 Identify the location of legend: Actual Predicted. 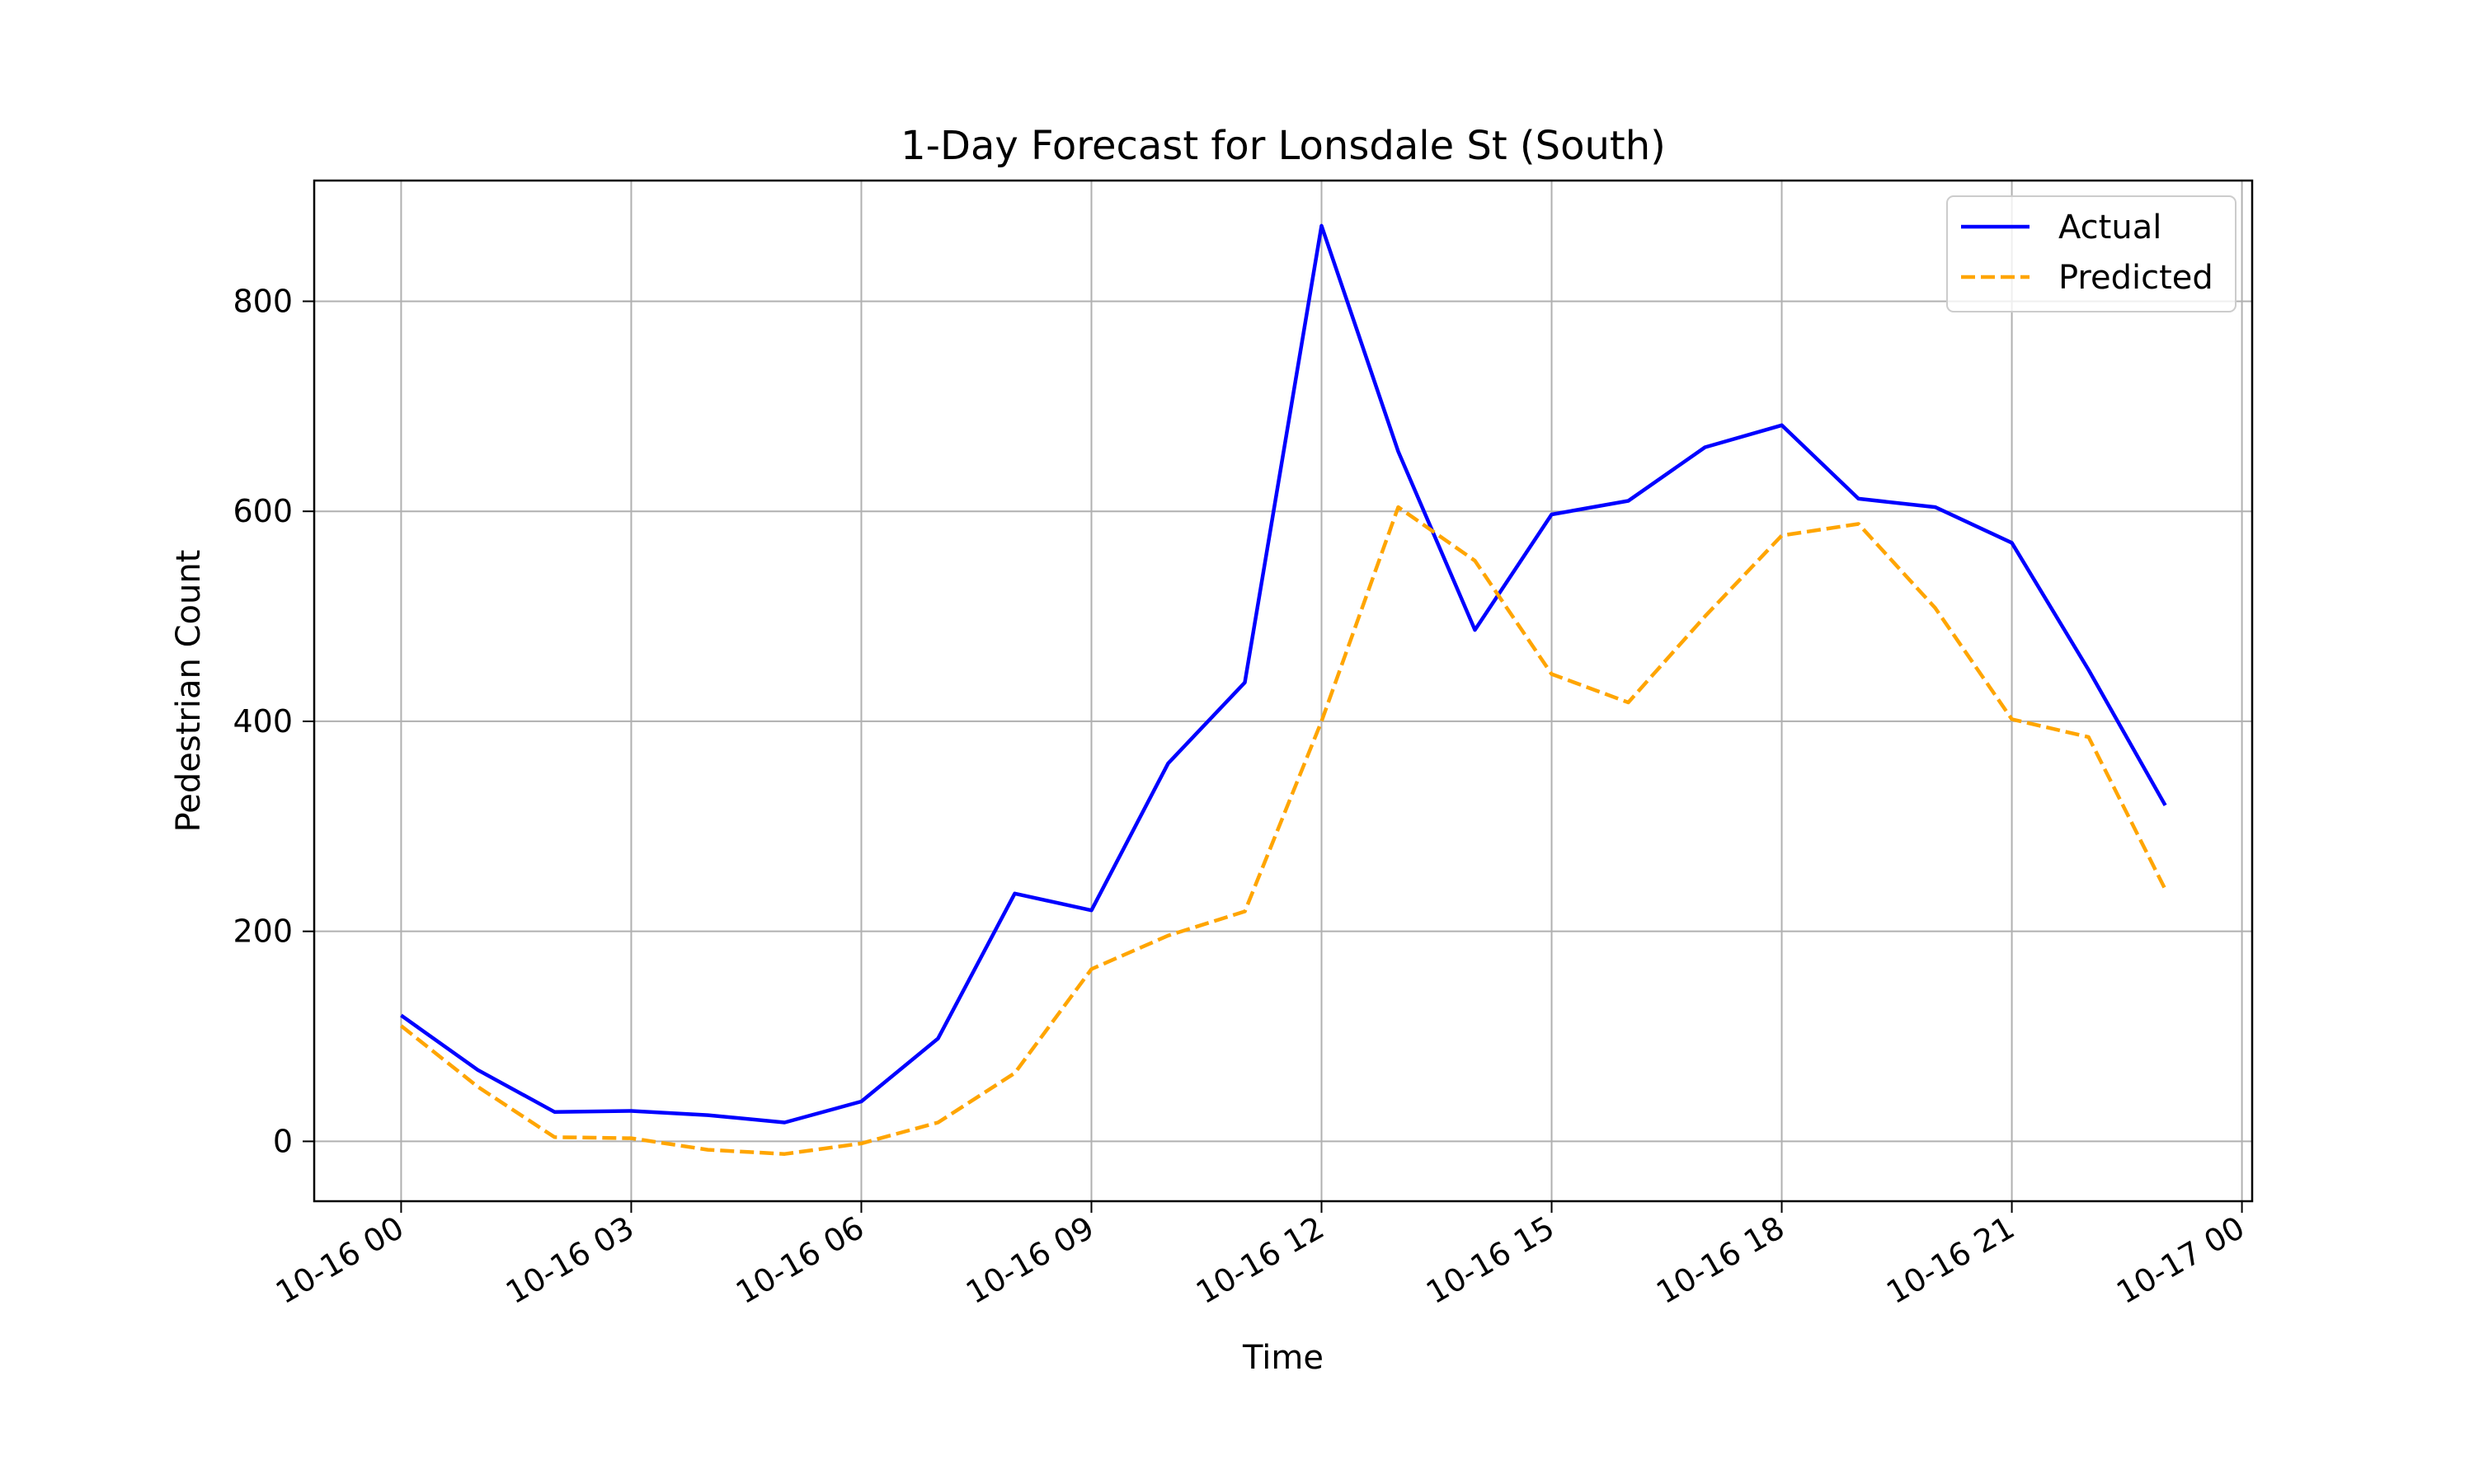
(2091, 253).